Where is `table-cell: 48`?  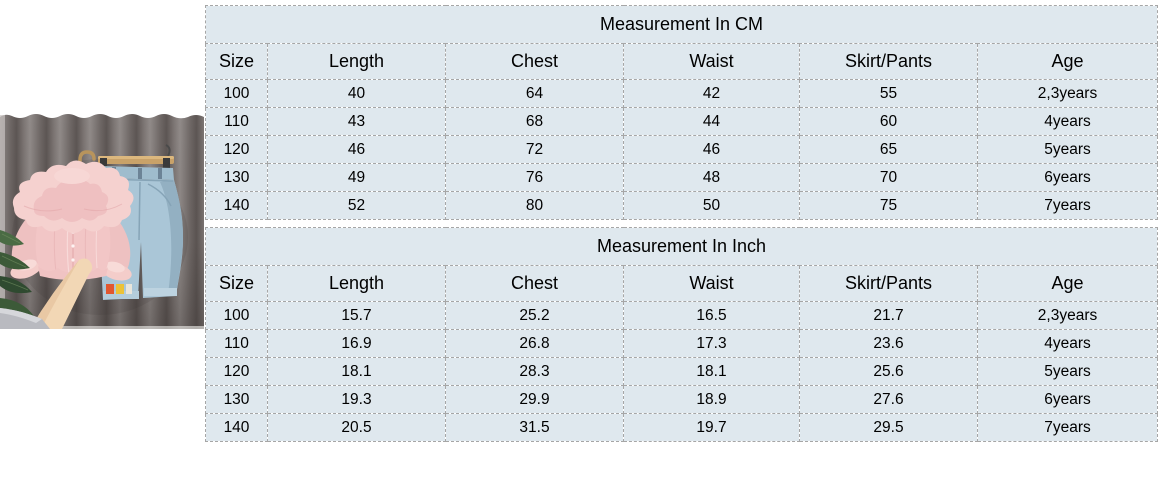
table-cell: 48 is located at coordinates (711, 177).